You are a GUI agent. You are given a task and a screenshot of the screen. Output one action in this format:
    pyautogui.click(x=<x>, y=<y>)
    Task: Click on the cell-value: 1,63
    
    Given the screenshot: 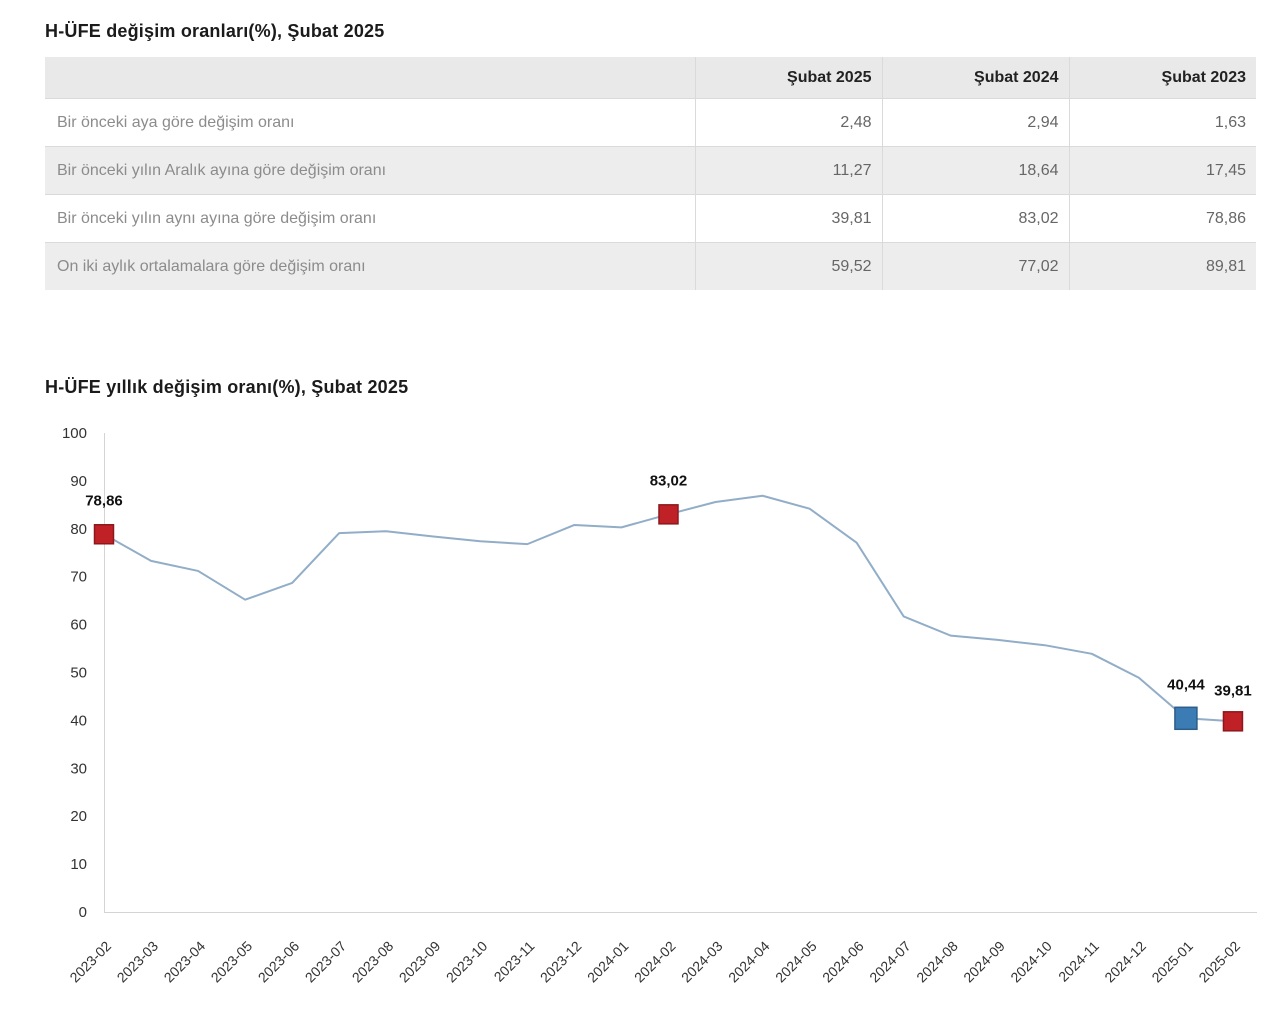 What is the action you would take?
    pyautogui.click(x=1162, y=122)
    